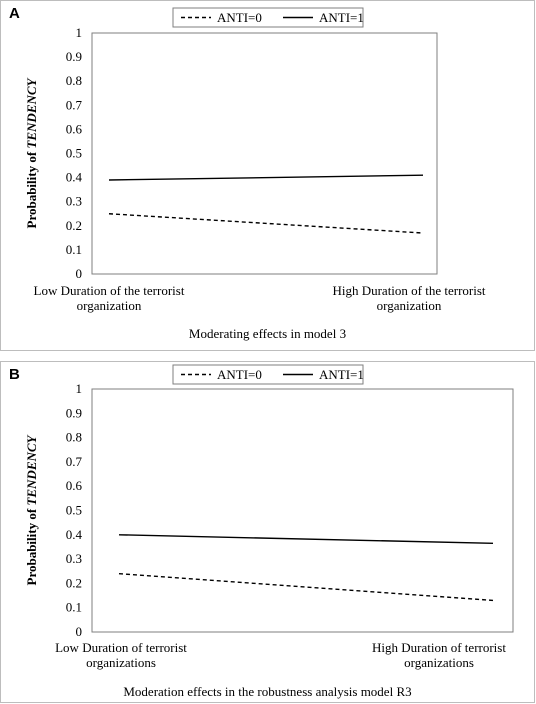 Image resolution: width=536 pixels, height=704 pixels. Describe the element at coordinates (14, 13) in the screenshot. I see `panel-label: A` at that location.